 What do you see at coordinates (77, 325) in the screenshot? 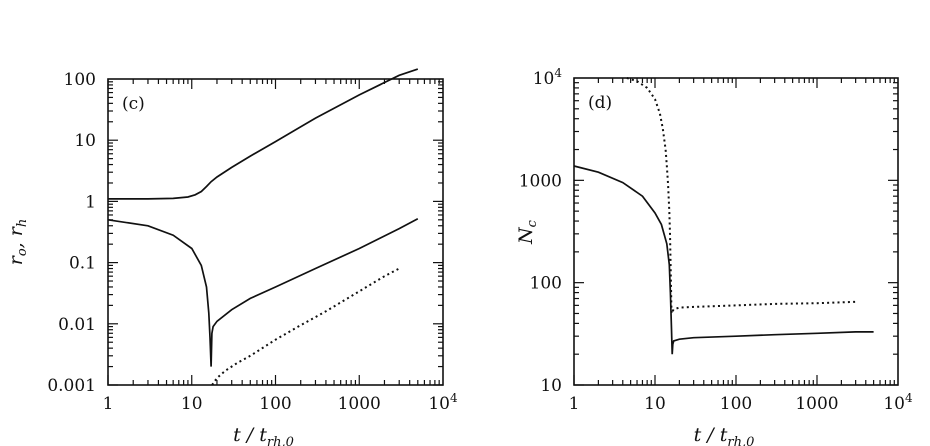
I see `y-tick-label: 0.01` at bounding box center [77, 325].